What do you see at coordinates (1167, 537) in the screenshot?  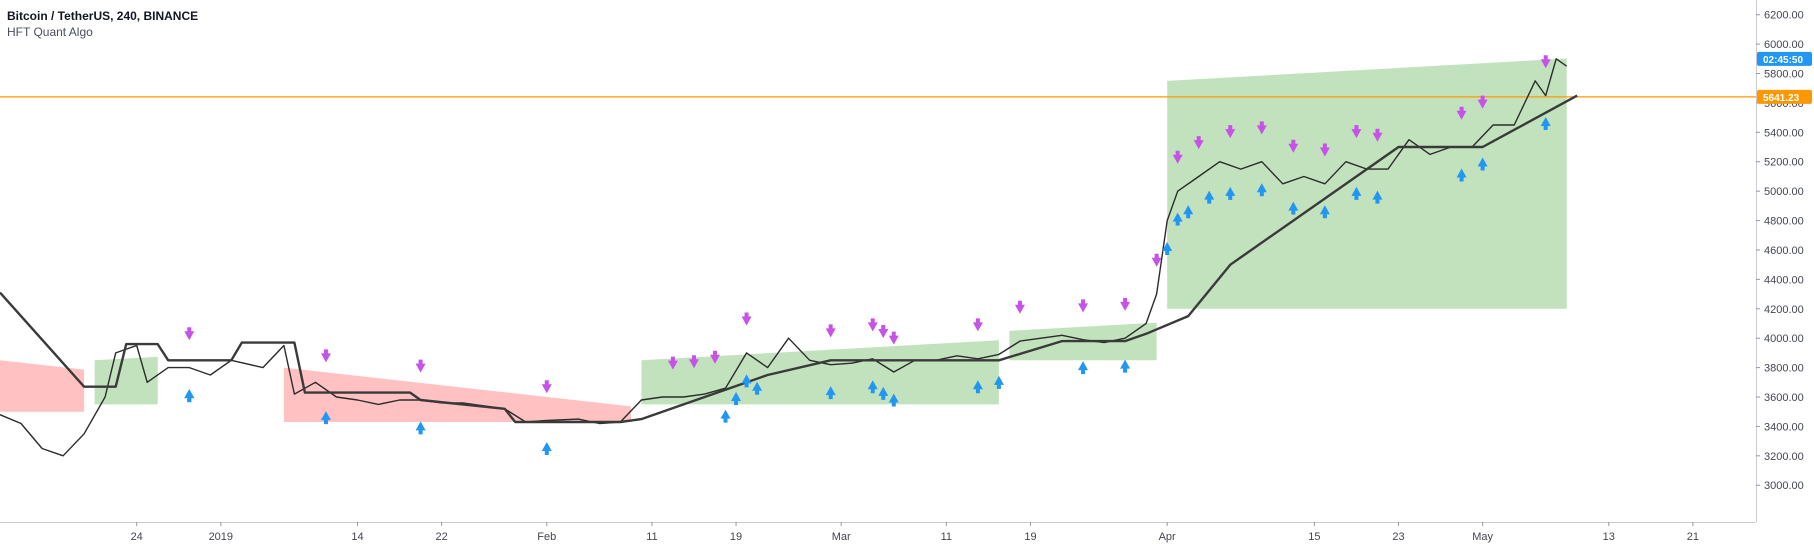 I see `x-tick-label: Apr` at bounding box center [1167, 537].